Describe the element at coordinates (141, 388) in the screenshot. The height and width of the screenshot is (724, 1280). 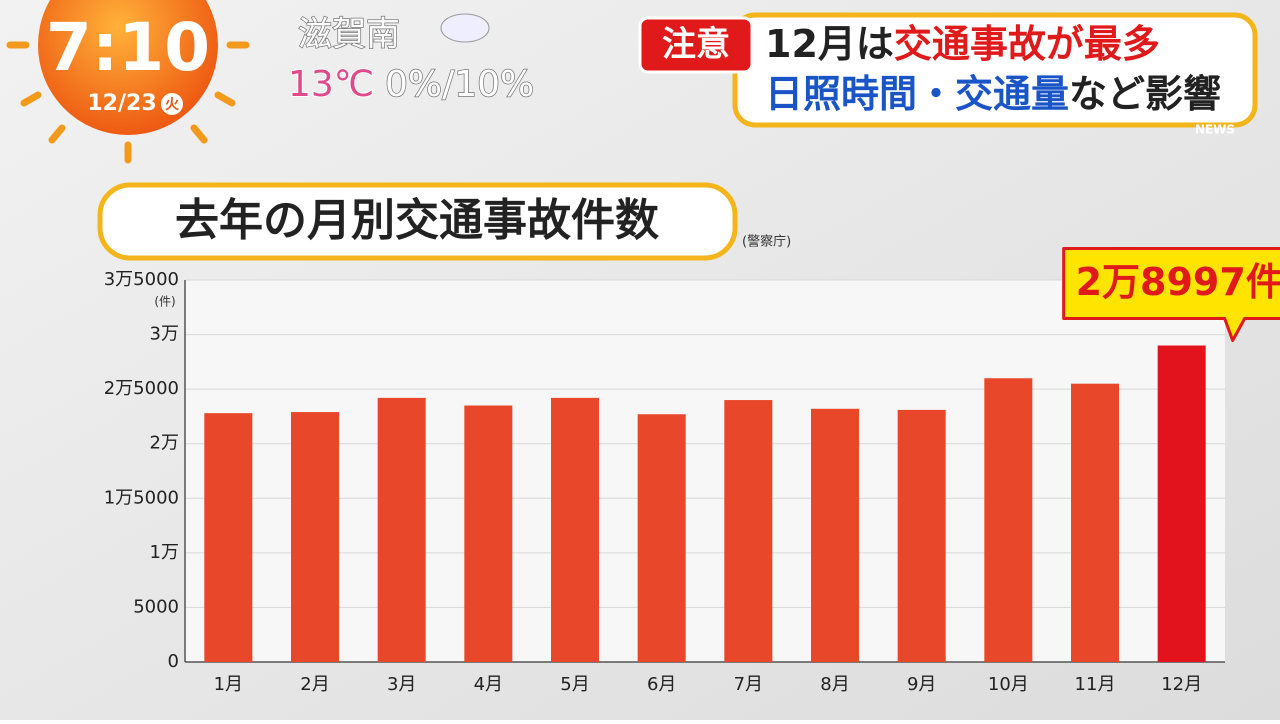
I see `y-tick-label: 2万5000` at that location.